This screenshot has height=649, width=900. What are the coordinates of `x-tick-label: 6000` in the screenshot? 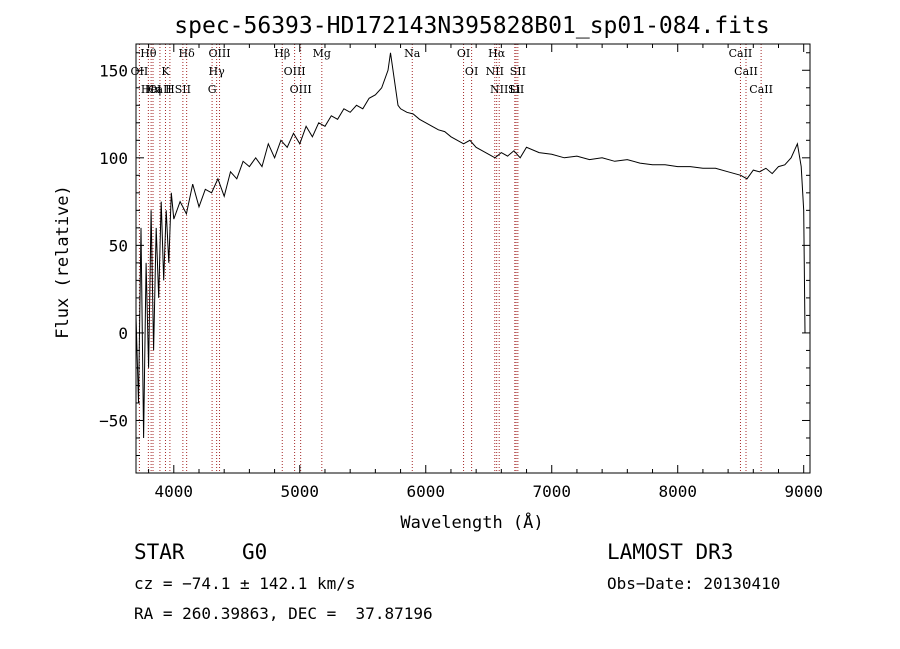 It's located at (425, 491).